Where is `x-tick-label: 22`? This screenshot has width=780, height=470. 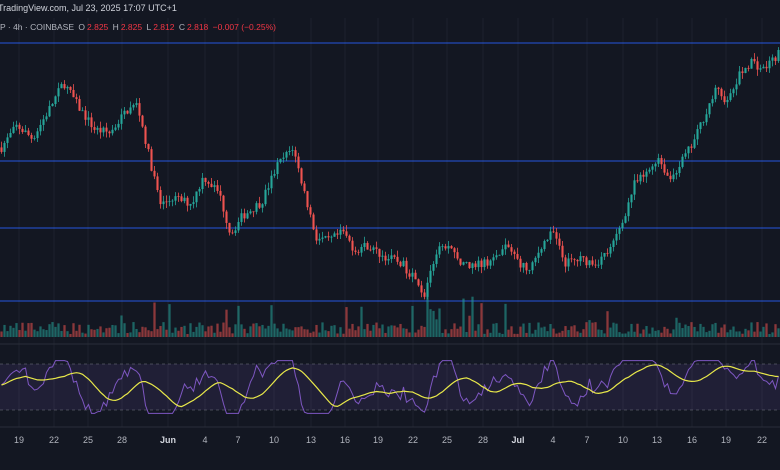
x-tick-label: 22 is located at coordinates (762, 440).